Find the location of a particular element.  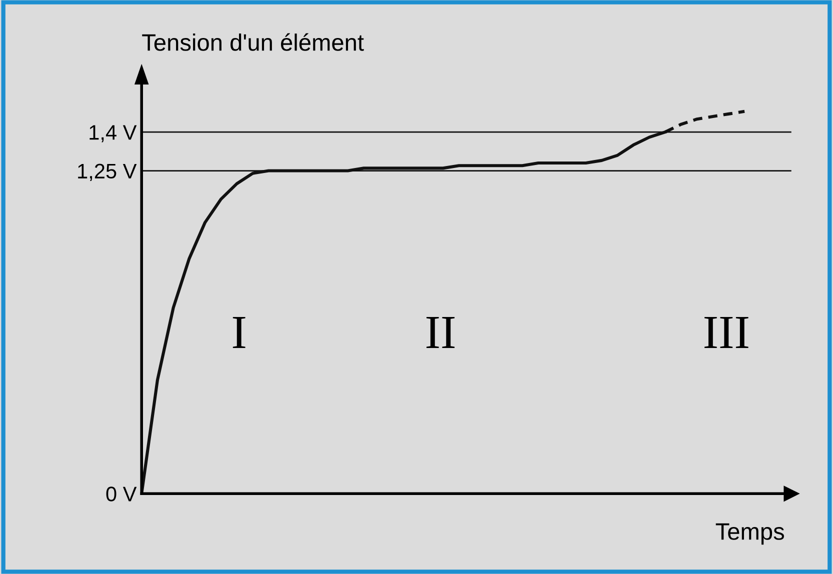

y-axis-title: Tension d'un élément is located at coordinates (253, 42).